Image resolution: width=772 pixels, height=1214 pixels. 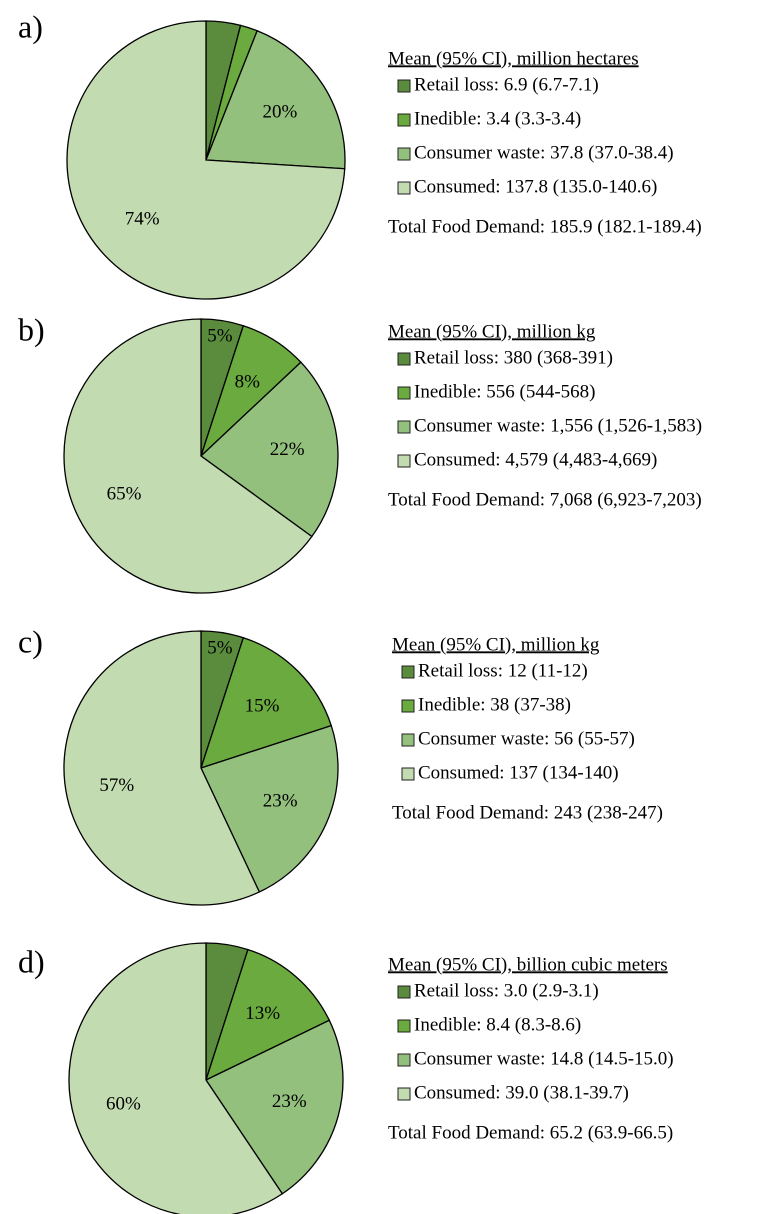 What do you see at coordinates (124, 494) in the screenshot?
I see `data-label: 65%` at bounding box center [124, 494].